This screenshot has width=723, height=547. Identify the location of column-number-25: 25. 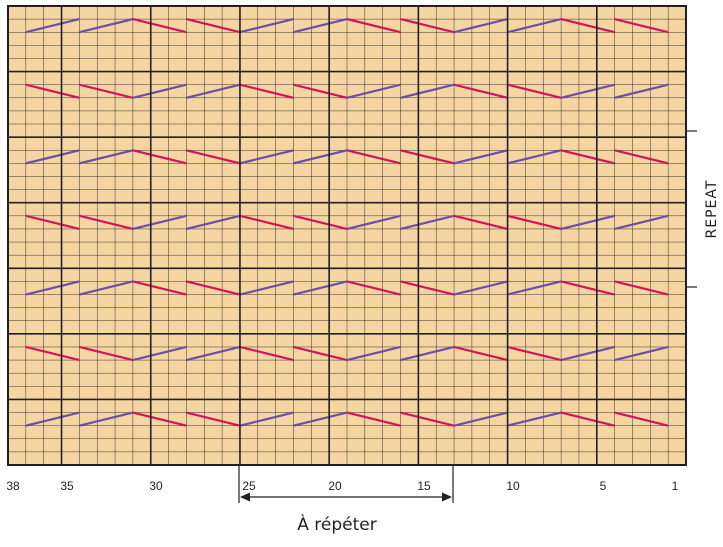
(249, 486).